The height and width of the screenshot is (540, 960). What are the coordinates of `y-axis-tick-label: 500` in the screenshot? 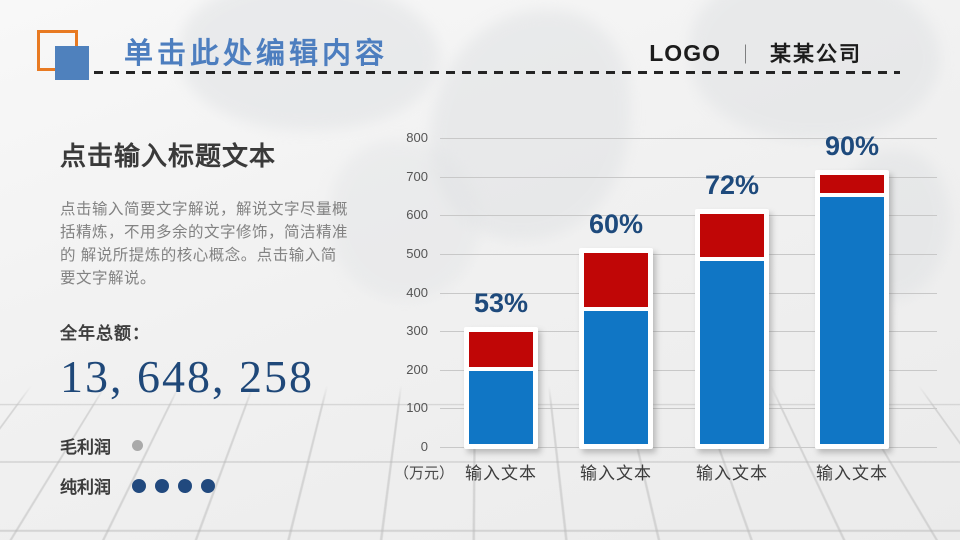 It's located at (417, 253).